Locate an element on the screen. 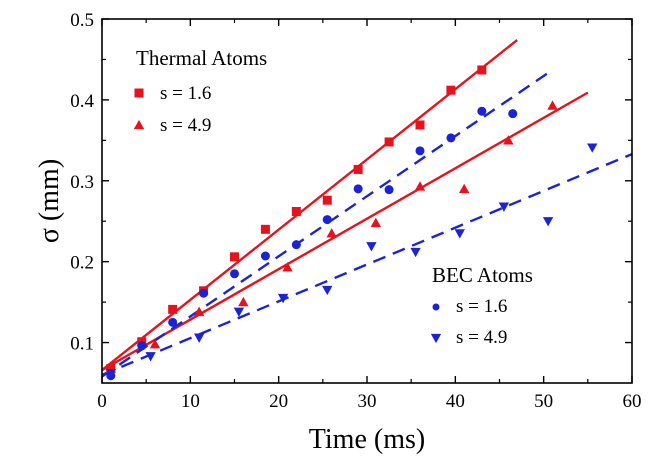 This screenshot has height=458, width=649. x-tick-label-3: 30 is located at coordinates (367, 401).